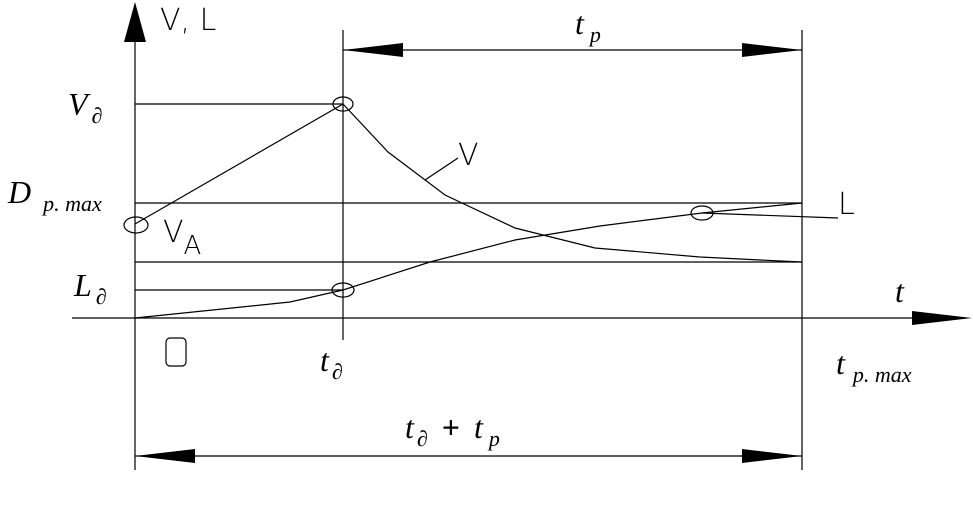  I want to click on label-sum: t ∂ + t p, so click(452, 430).